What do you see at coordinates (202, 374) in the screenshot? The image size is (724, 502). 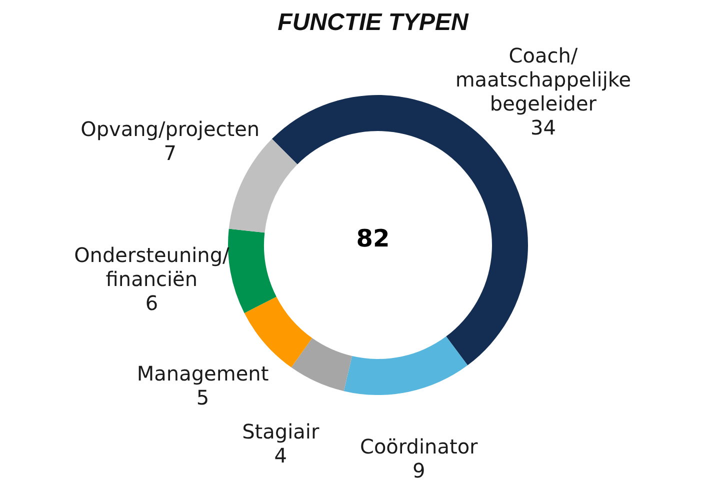 I see `slice-label: Management` at bounding box center [202, 374].